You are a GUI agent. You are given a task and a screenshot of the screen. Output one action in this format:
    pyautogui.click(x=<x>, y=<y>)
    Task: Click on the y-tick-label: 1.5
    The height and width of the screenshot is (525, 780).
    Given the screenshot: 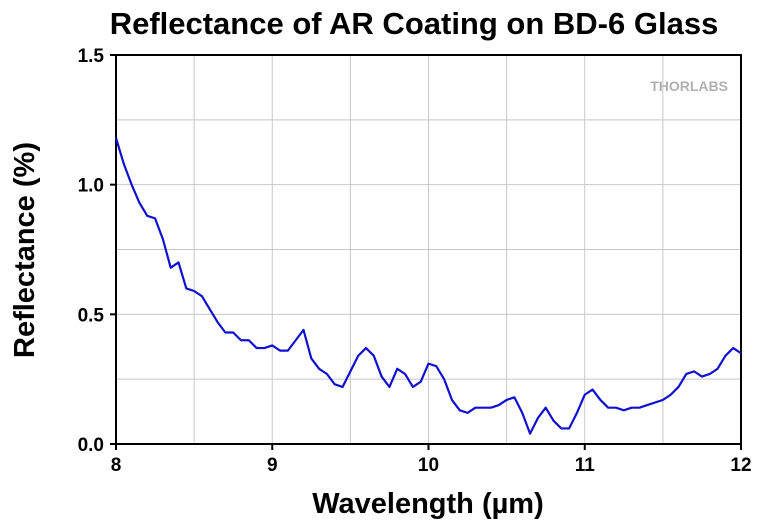 What is the action you would take?
    pyautogui.click(x=91, y=56)
    